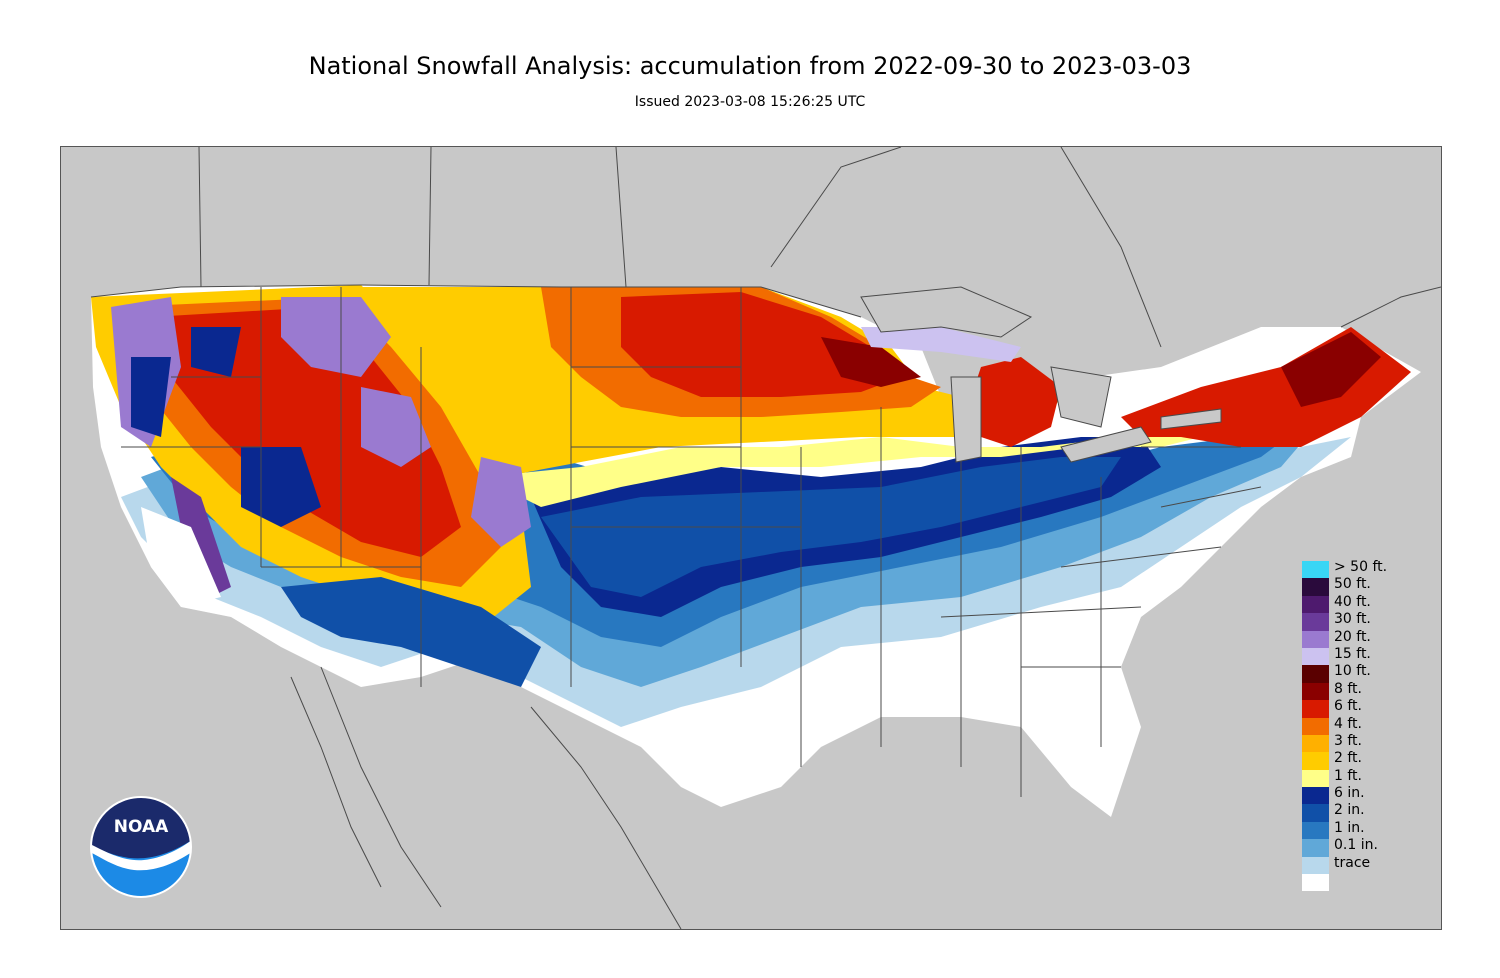 This screenshot has height=978, width=1500. I want to click on socal-white, so click(181, 557).